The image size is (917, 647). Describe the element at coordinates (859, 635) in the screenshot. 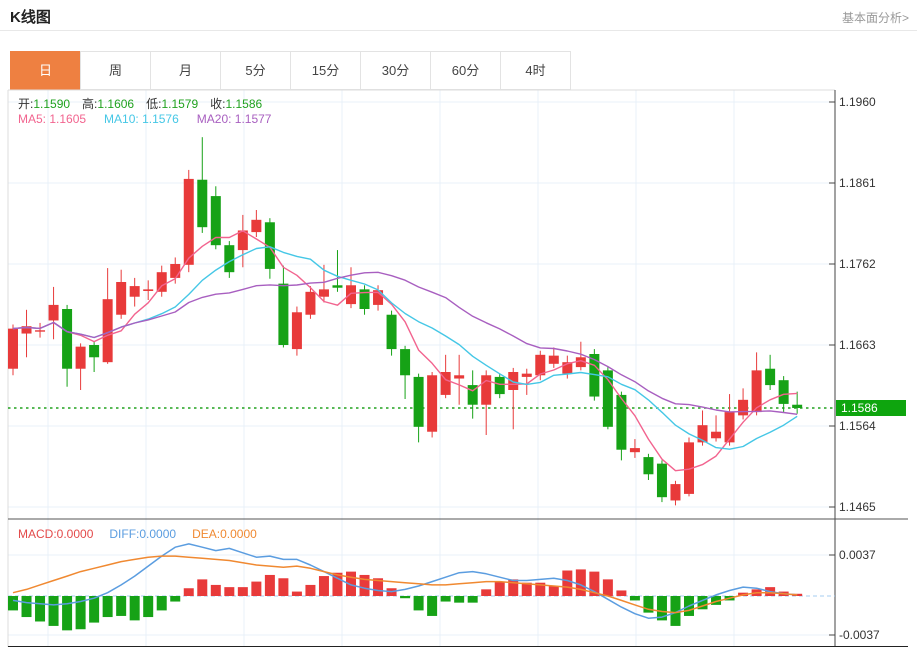

I see `macd-axis-label: -0.0037` at that location.